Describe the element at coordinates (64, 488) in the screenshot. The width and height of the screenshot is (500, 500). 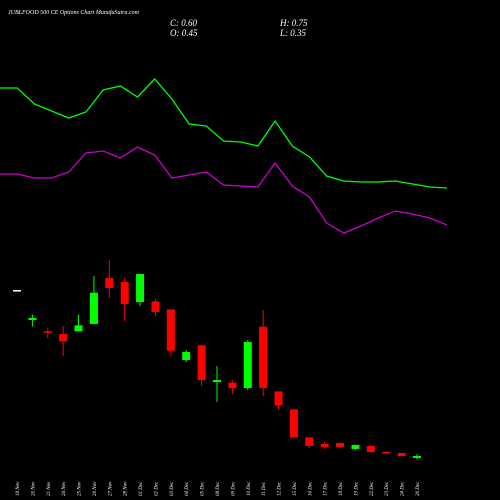
I see `x-tick-label: 24 Nov` at that location.